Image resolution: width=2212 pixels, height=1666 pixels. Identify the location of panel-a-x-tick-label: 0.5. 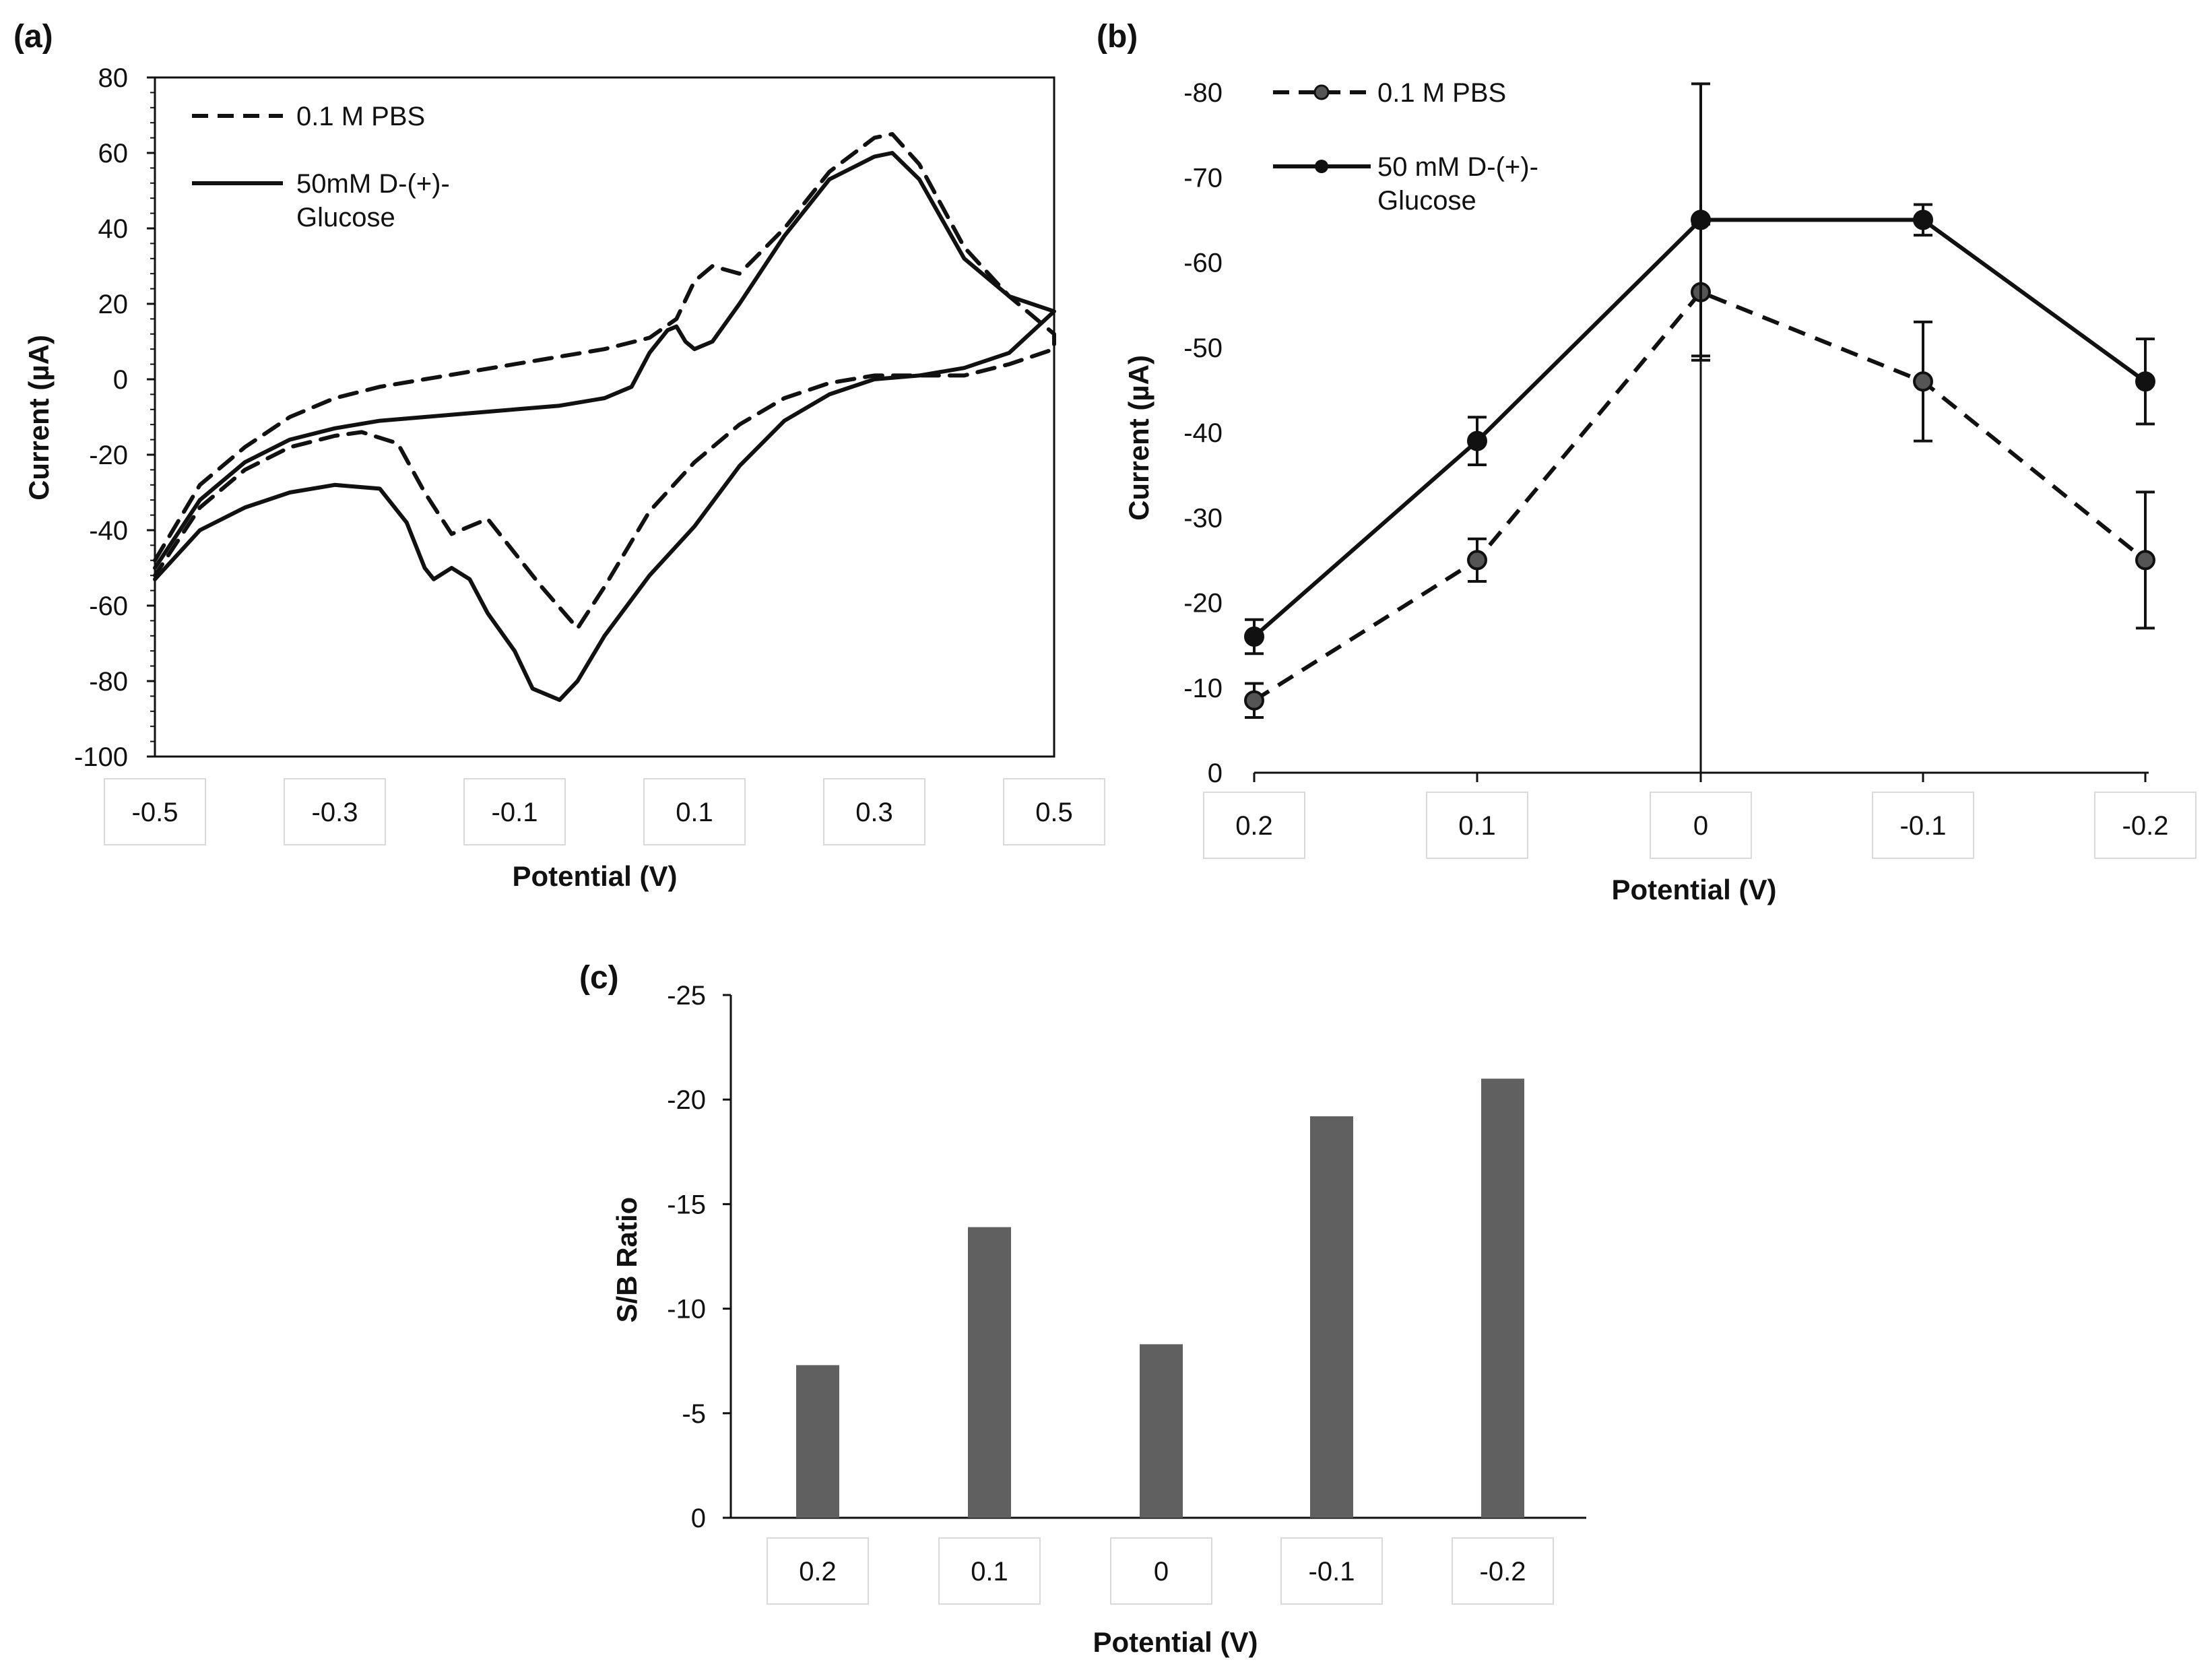
(1054, 812).